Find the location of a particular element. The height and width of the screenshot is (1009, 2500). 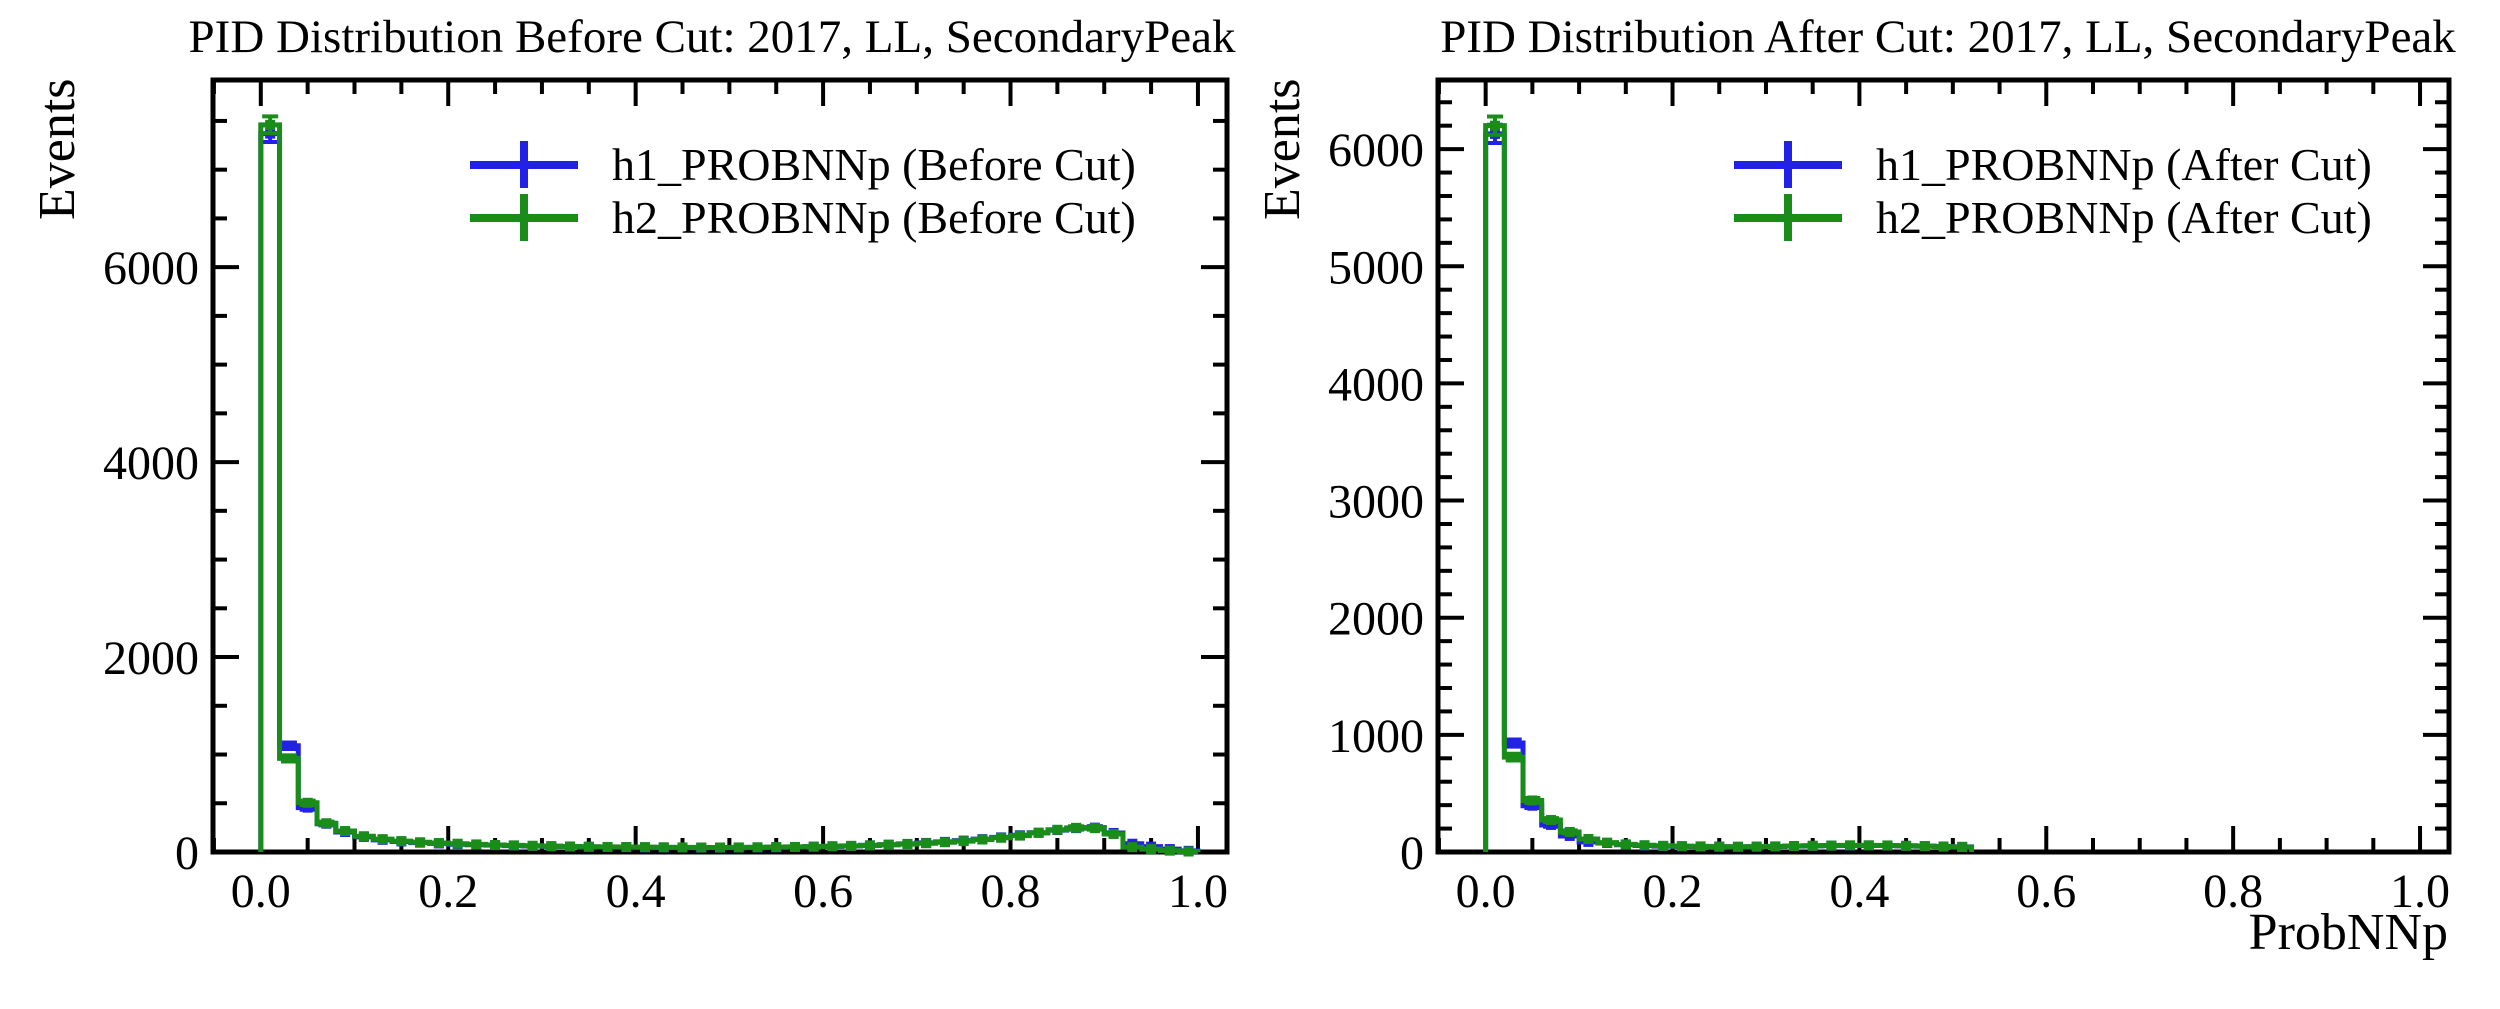

y-tick-label: 3000 is located at coordinates (1376, 502).